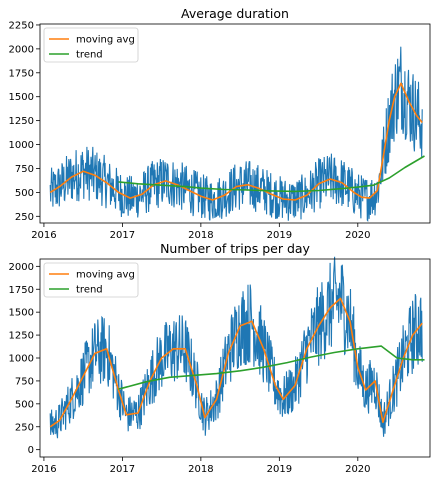 This screenshot has width=437, height=482. Describe the element at coordinates (235, 248) in the screenshot. I see `chart-title: Number of trips per day` at that location.